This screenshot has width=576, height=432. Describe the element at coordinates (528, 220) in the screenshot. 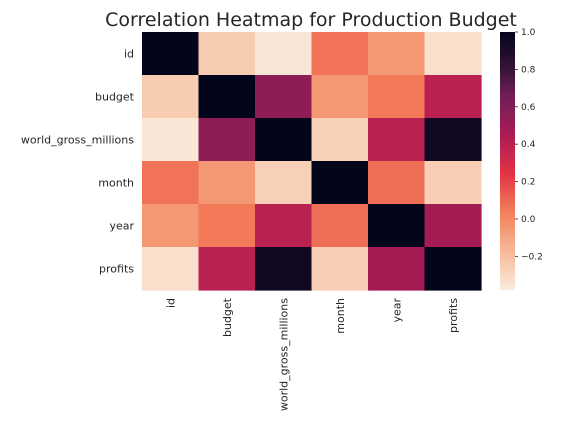

I see `colorbar-tick-label: 0.0` at that location.